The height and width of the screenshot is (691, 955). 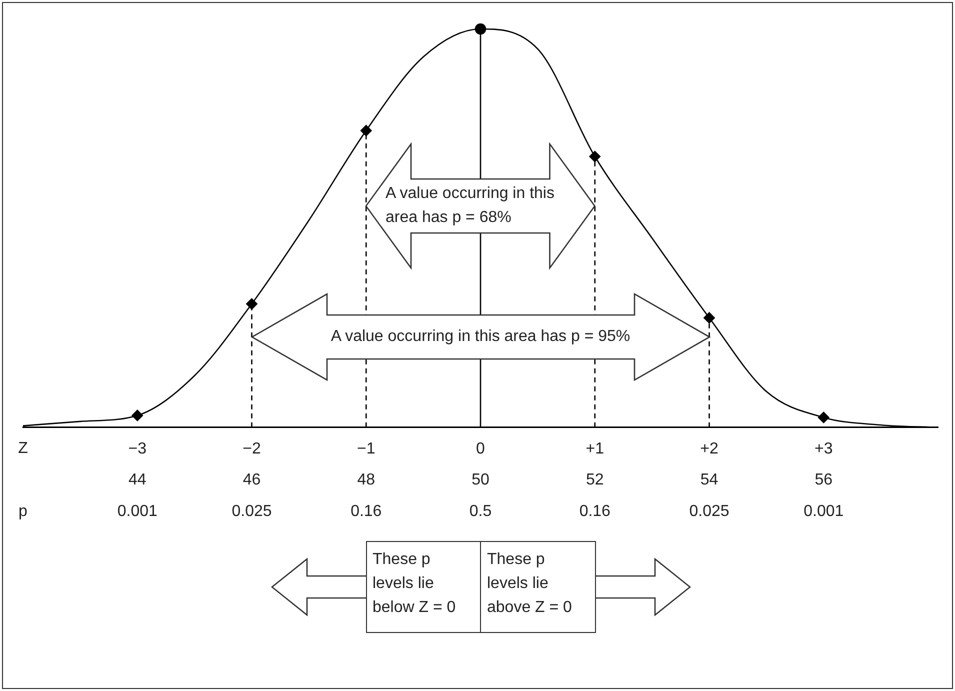 I want to click on x-tick-label: +1 52 0.16, so click(x=595, y=480).